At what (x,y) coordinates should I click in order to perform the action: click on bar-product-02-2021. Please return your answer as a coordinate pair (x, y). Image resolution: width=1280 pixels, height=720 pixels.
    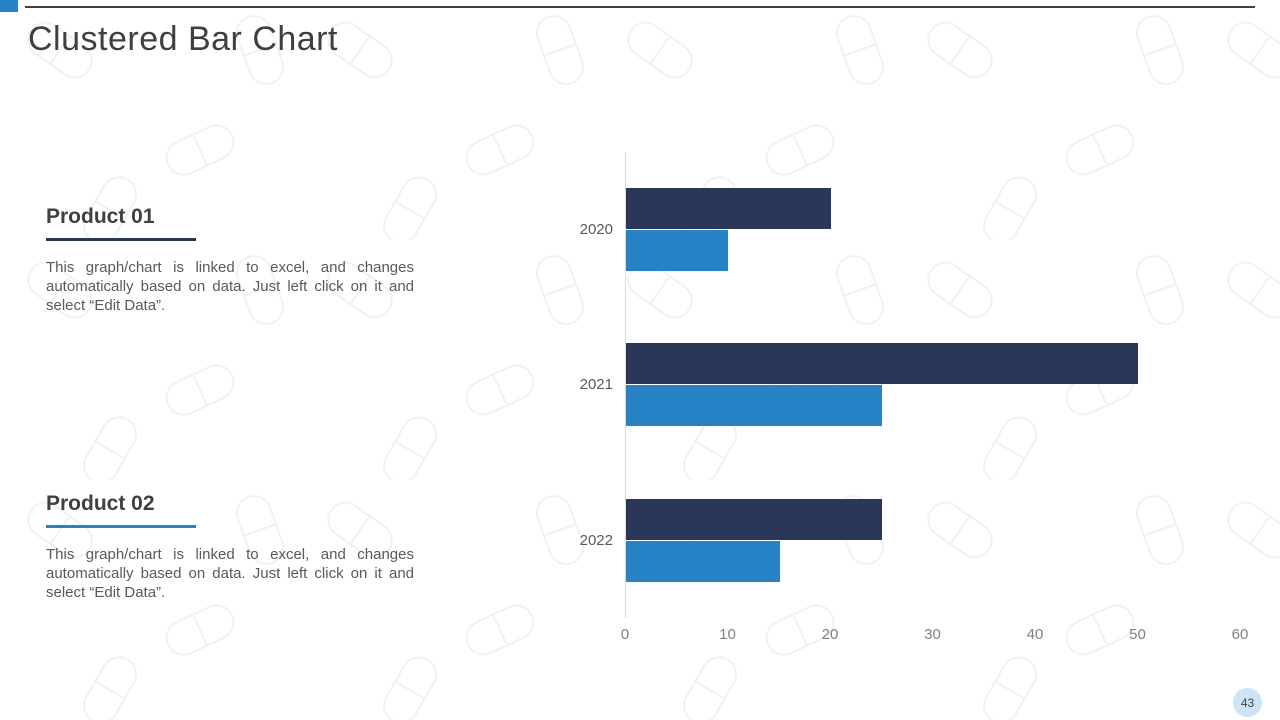
    Looking at the image, I should click on (754, 406).